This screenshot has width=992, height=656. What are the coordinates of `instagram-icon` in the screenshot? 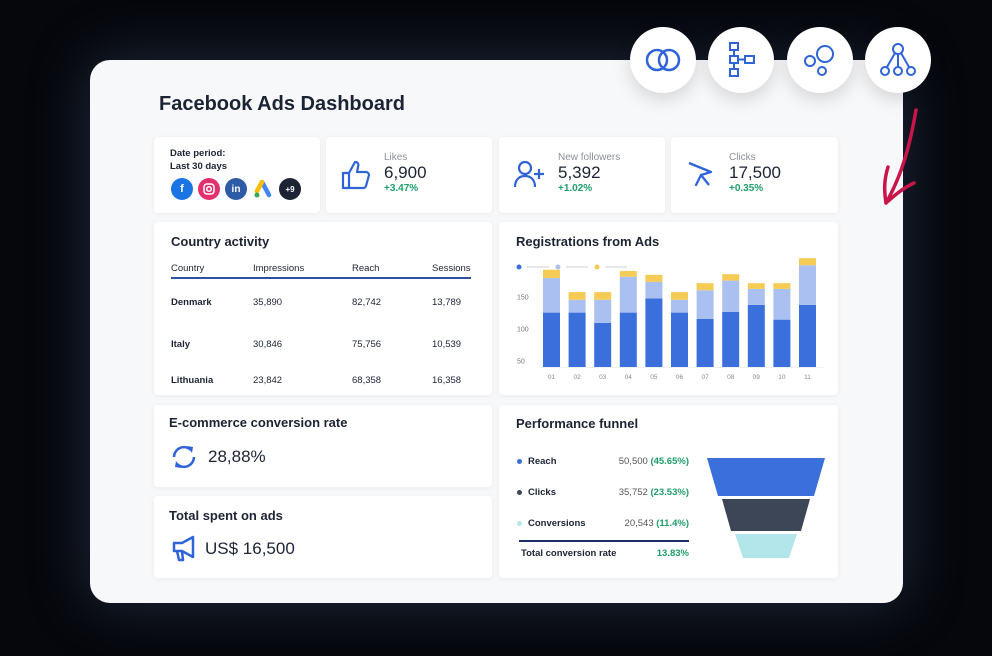 It's located at (209, 189).